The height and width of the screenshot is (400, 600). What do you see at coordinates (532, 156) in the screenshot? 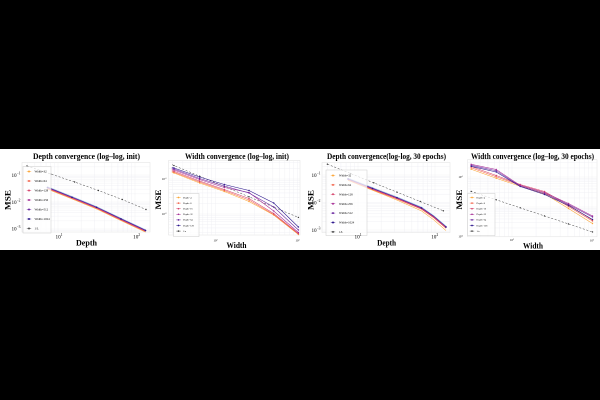
I see `svg-text:Width convergence (log–log, 30: Width convergence (log–log, 30 epochs)` at bounding box center [532, 156].